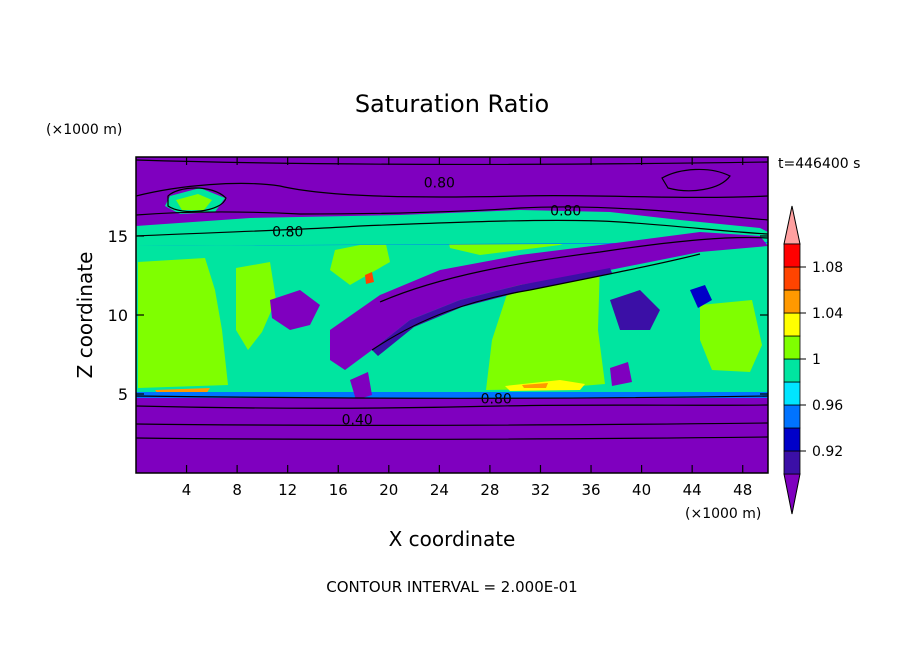 This screenshot has width=904, height=654. Describe the element at coordinates (545, 326) in the screenshot. I see `region-saturated-central` at that location.